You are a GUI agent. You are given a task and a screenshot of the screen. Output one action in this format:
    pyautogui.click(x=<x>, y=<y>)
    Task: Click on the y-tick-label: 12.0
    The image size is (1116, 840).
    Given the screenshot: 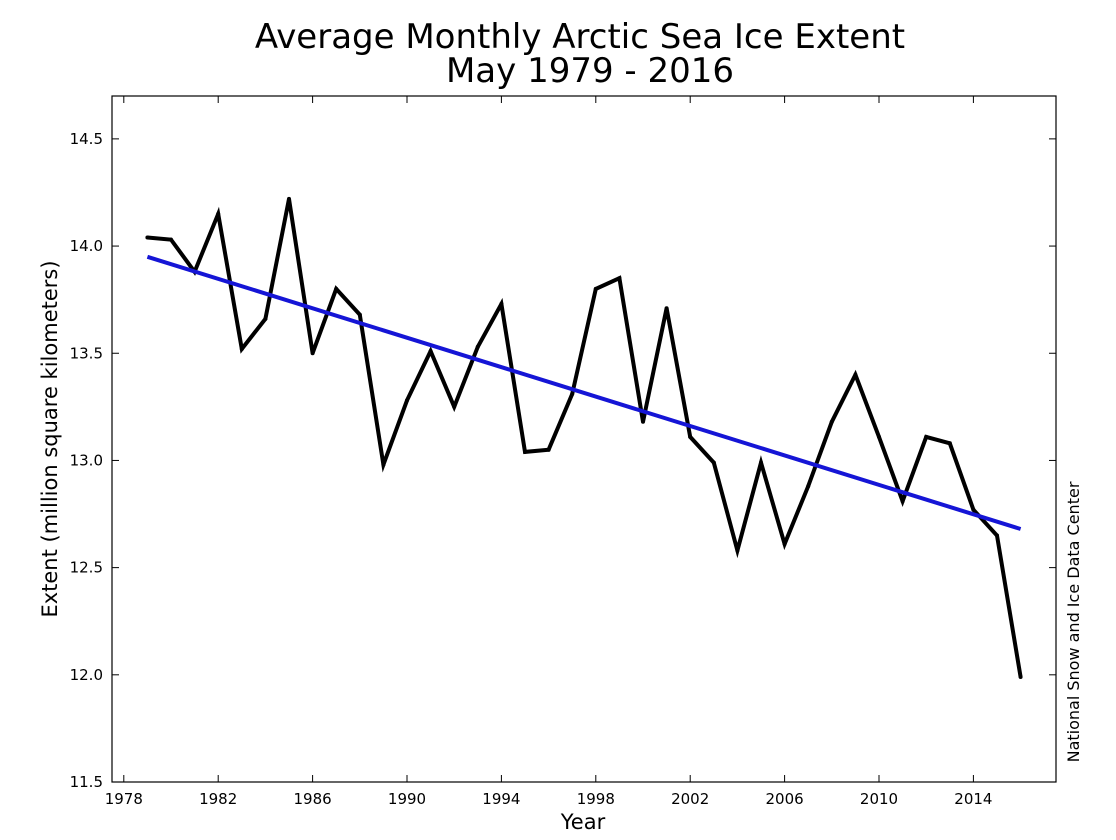 What is the action you would take?
    pyautogui.click(x=86, y=675)
    